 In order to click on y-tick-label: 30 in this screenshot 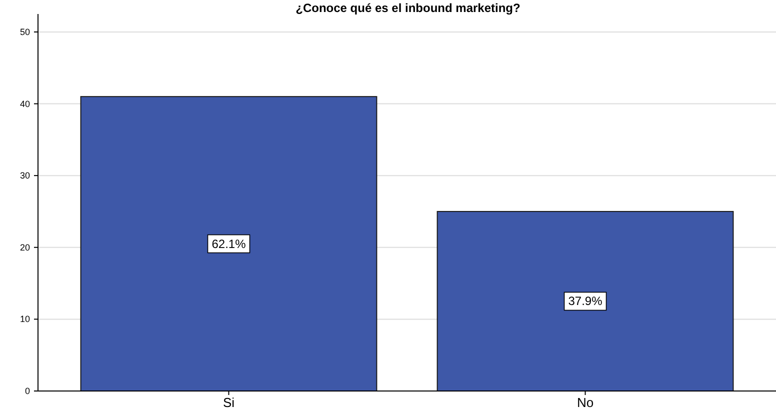, I will do `click(25, 175)`.